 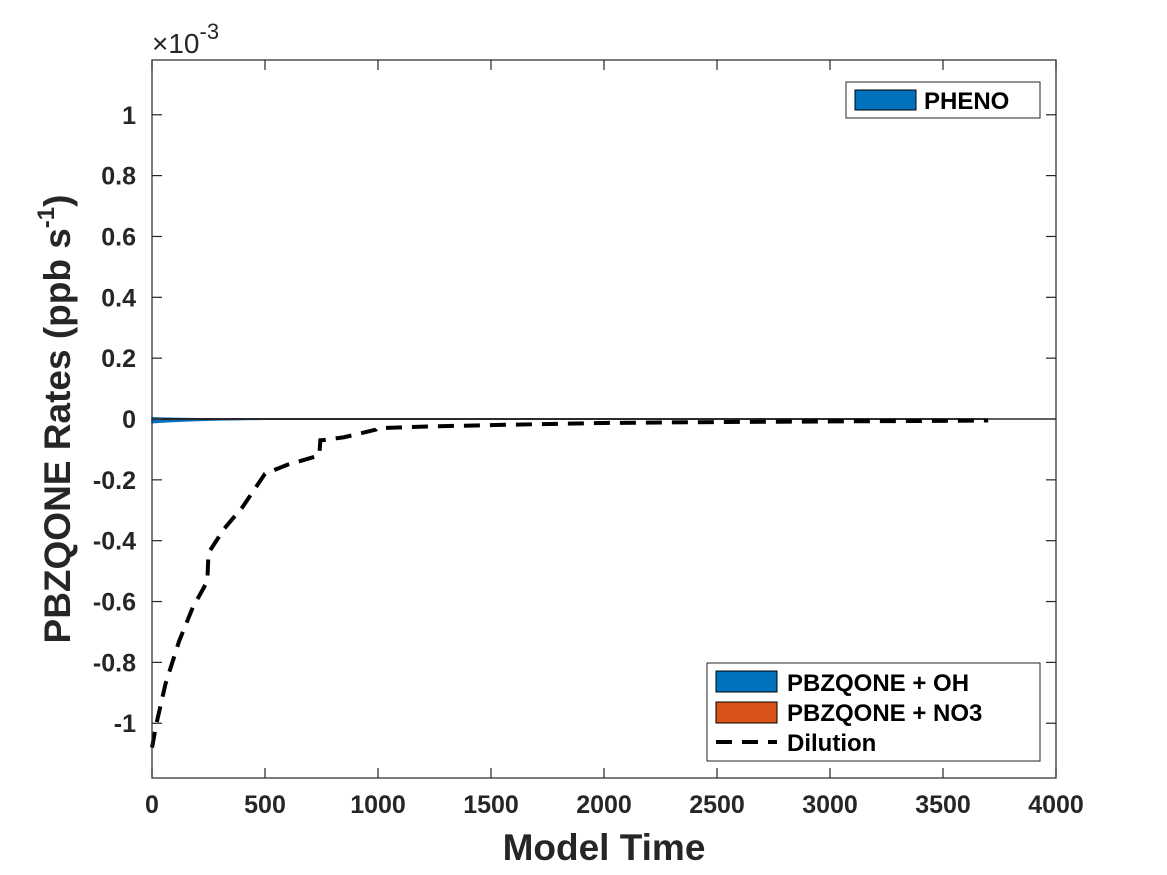 What do you see at coordinates (265, 805) in the screenshot?
I see `x-tick-label: 500` at bounding box center [265, 805].